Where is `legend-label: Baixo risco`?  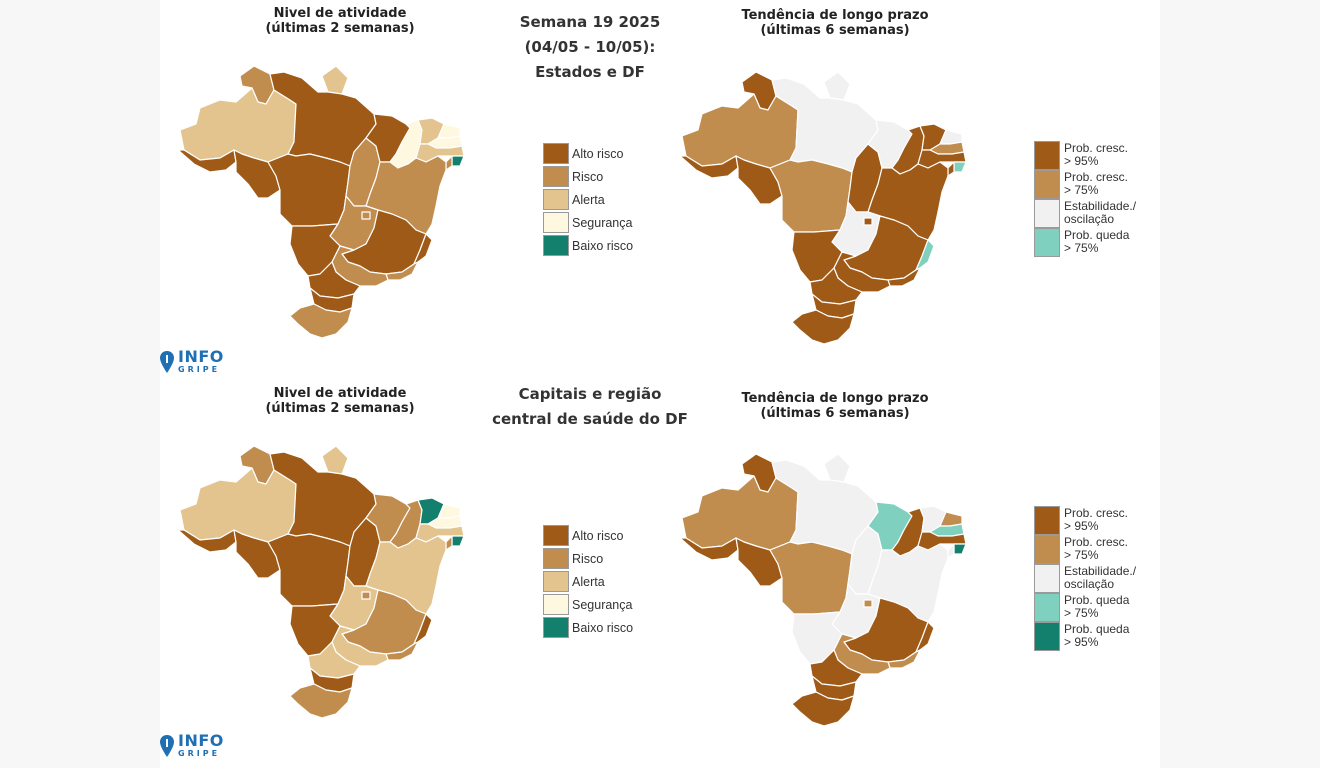
legend-label: Baixo risco is located at coordinates (603, 245).